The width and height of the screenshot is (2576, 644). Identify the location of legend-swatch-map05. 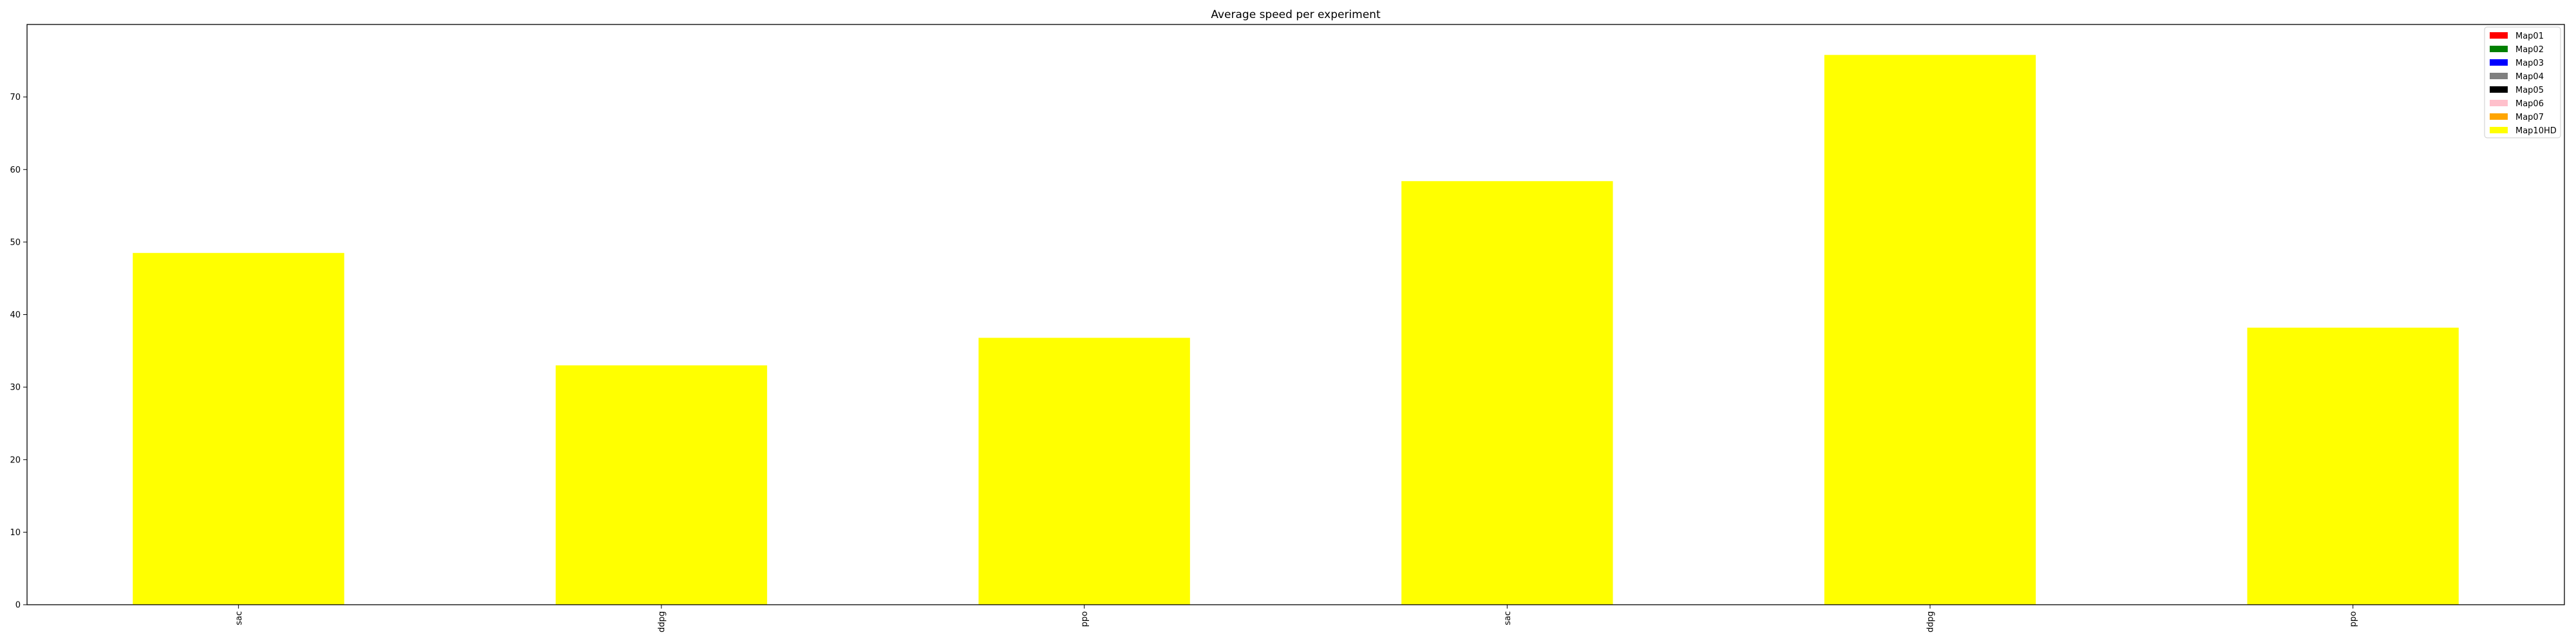
(2499, 89).